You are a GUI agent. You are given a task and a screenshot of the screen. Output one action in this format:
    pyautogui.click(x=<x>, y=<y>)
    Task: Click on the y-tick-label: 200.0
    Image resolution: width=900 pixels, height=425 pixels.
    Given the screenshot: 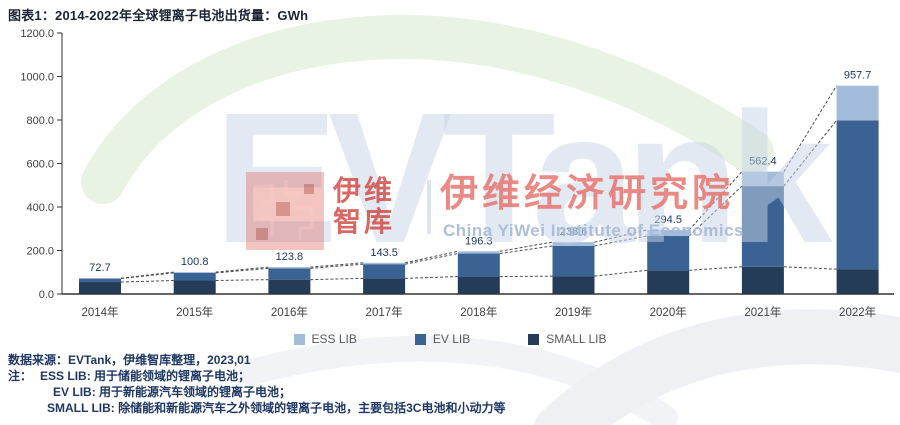 What is the action you would take?
    pyautogui.click(x=40, y=252)
    